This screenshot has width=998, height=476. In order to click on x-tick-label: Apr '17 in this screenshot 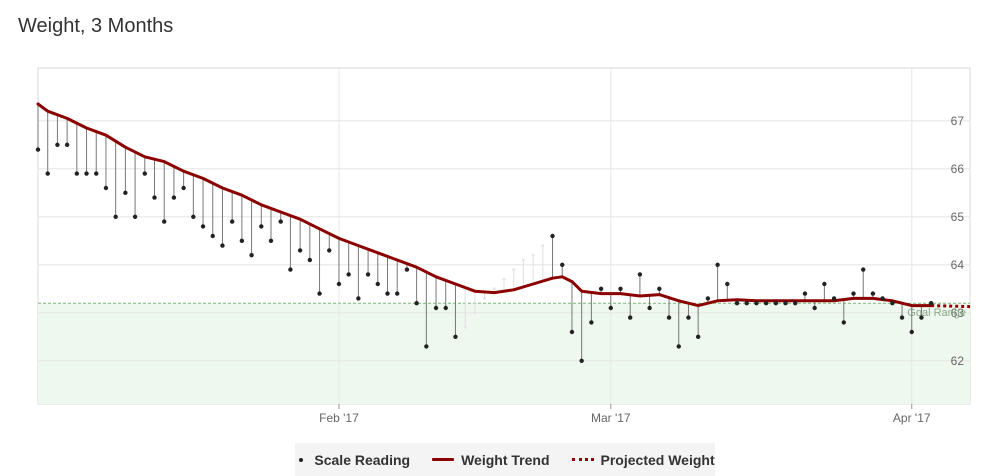, I will do `click(912, 418)`.